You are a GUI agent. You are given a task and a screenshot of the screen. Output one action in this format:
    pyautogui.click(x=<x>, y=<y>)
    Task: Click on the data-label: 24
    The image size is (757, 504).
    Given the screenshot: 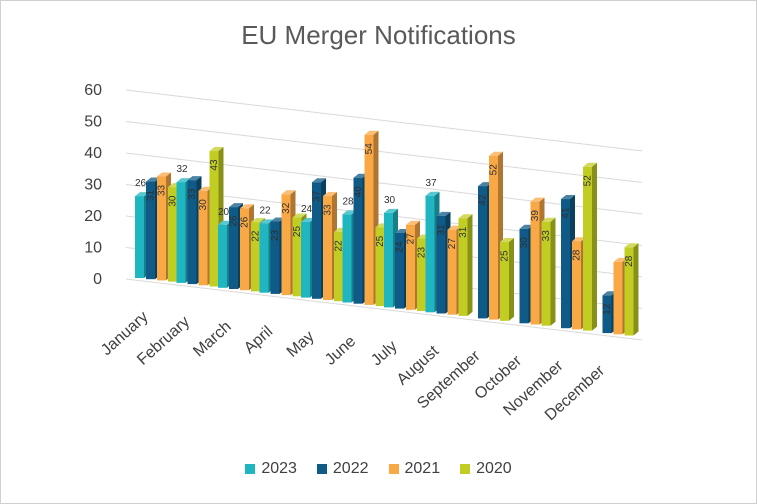 What is the action you would take?
    pyautogui.click(x=400, y=247)
    